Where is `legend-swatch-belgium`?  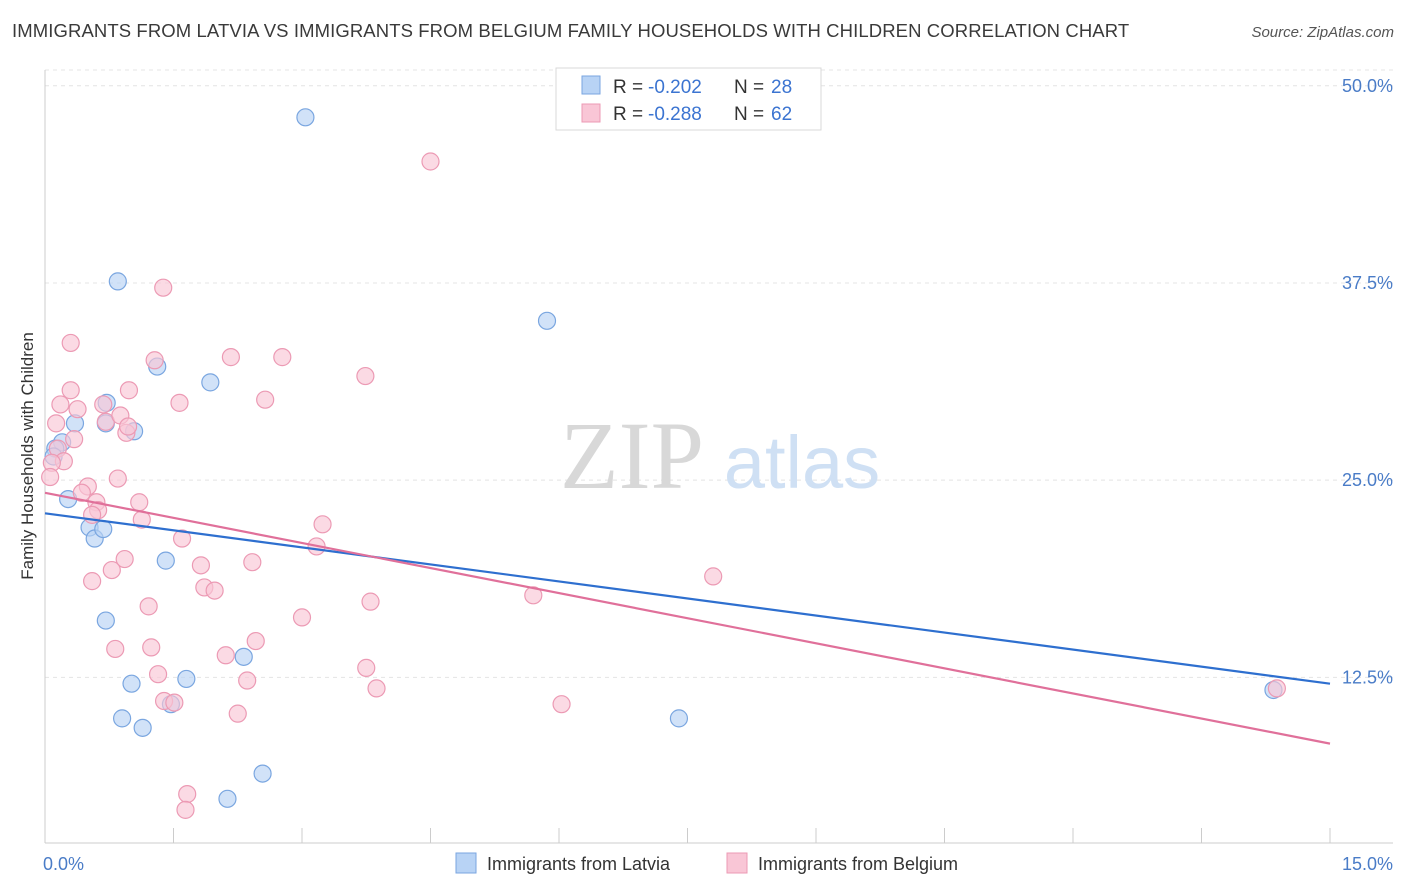 legend-swatch-belgium is located at coordinates (591, 113).